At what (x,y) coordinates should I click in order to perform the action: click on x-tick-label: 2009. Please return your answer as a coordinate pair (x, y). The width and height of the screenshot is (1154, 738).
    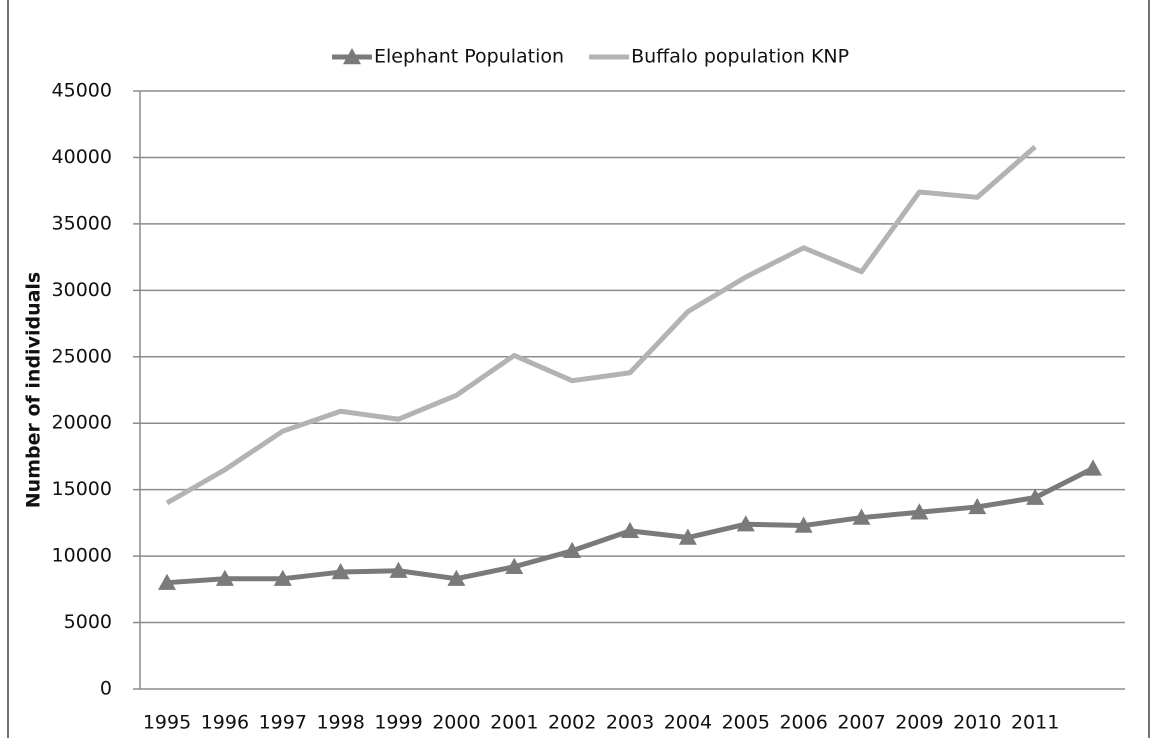
    Looking at the image, I should click on (919, 723).